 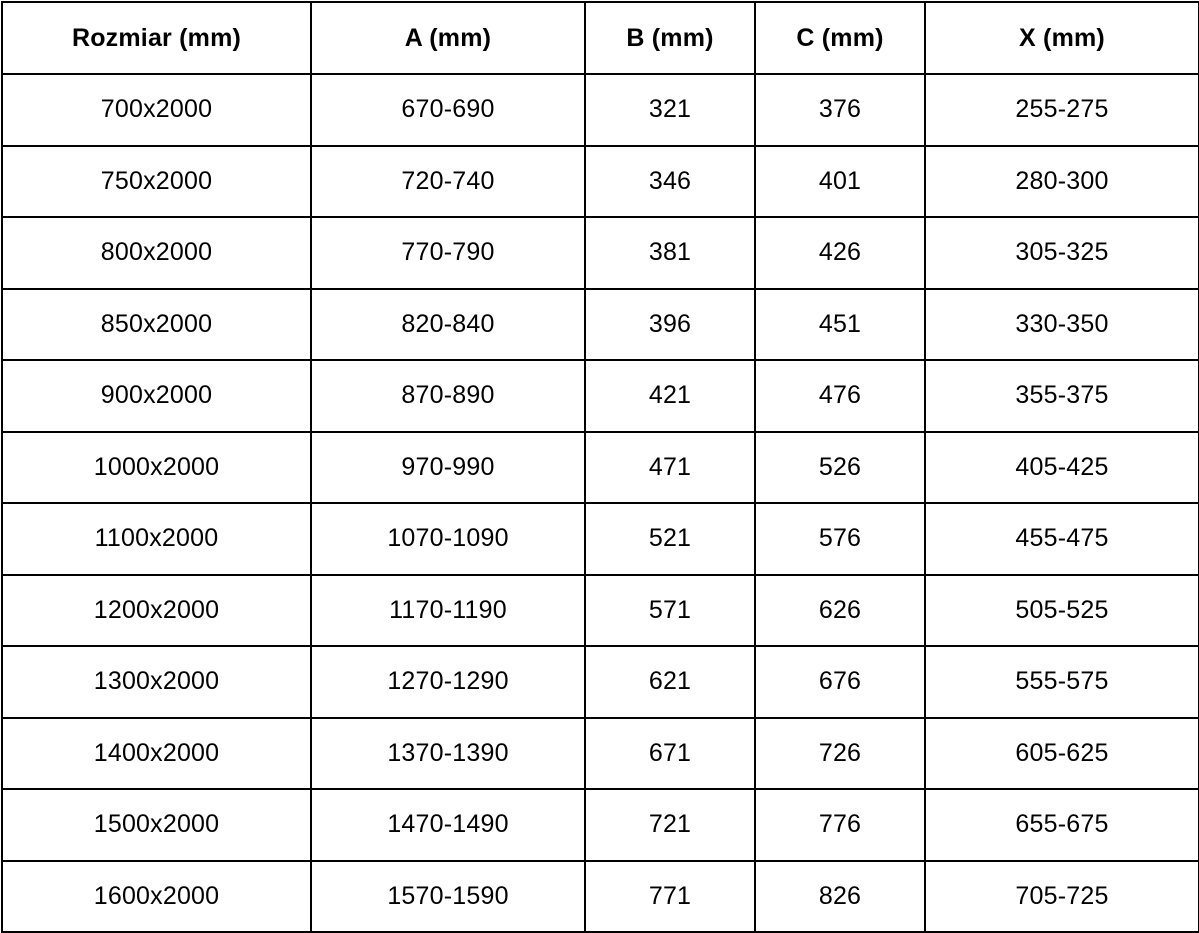 I want to click on table-row: 850x2000 820-840 396 451 330-350, so click(x=600, y=324).